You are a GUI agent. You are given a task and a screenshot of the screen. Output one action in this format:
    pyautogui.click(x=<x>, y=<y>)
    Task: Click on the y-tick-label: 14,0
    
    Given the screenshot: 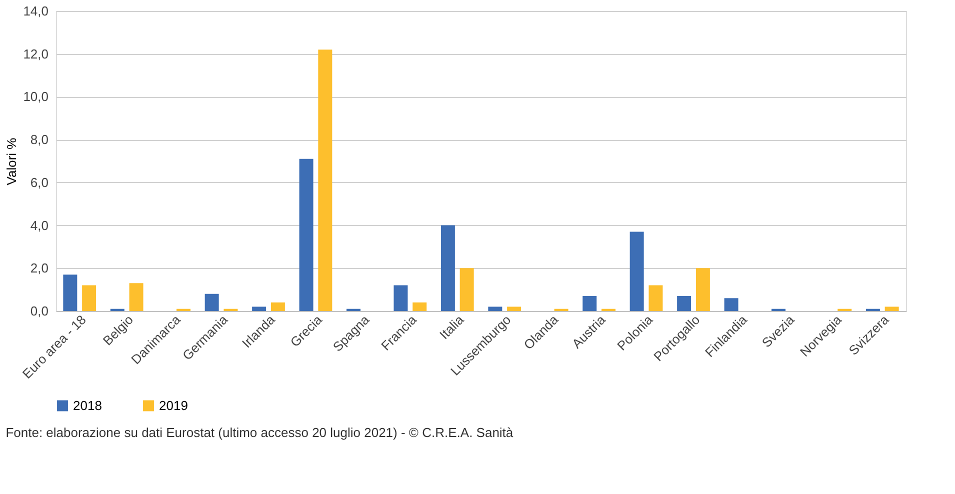 What is the action you would take?
    pyautogui.click(x=35, y=11)
    